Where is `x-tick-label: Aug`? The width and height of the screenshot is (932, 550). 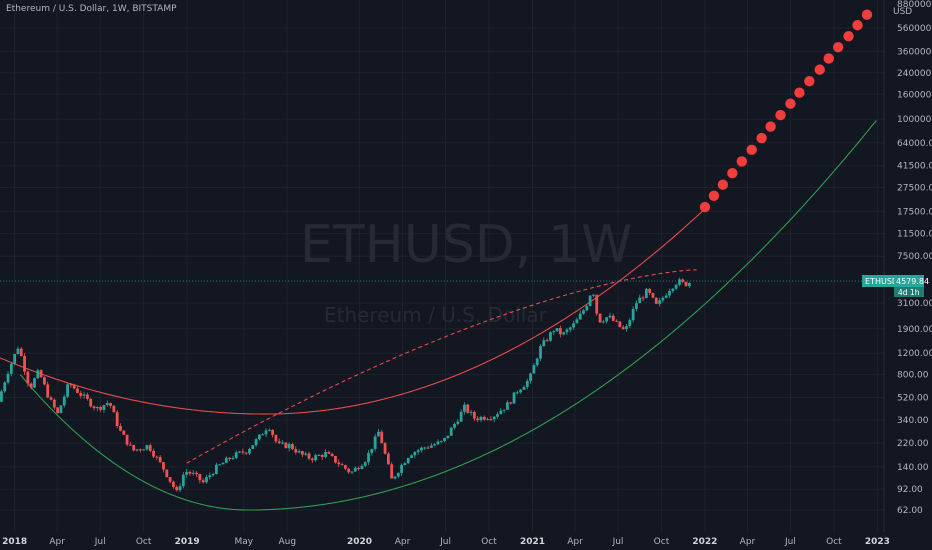
x-tick-label: Aug is located at coordinates (287, 542).